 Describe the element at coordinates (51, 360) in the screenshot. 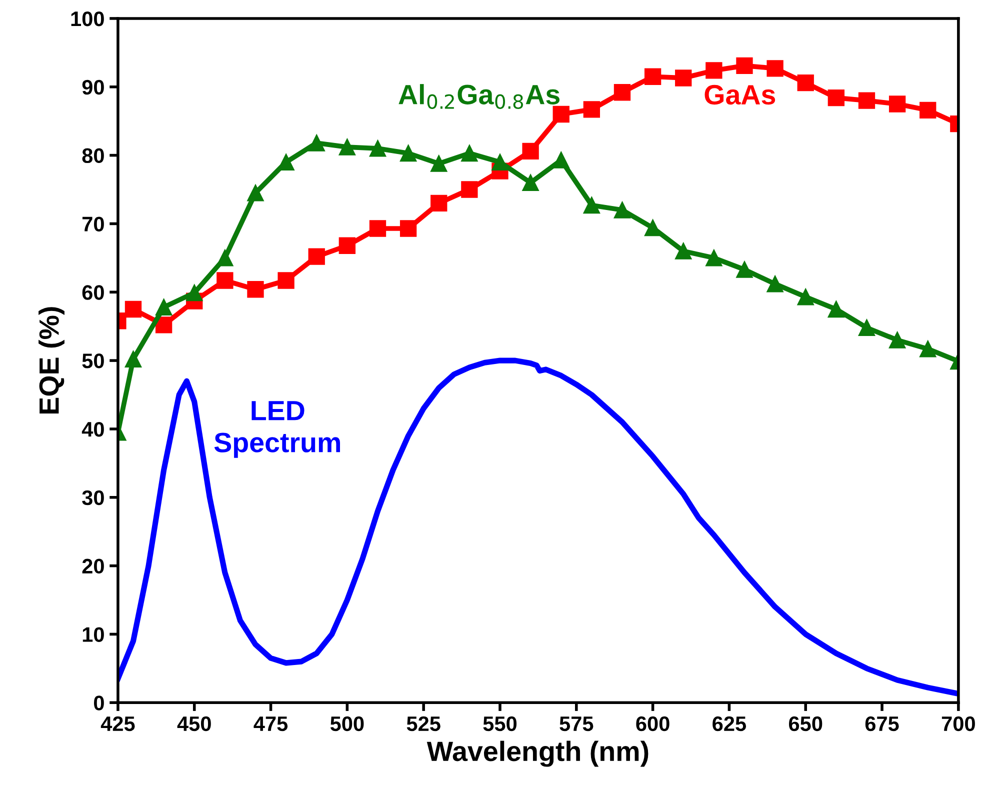

I see `y-axis-title: EQE (%)` at that location.